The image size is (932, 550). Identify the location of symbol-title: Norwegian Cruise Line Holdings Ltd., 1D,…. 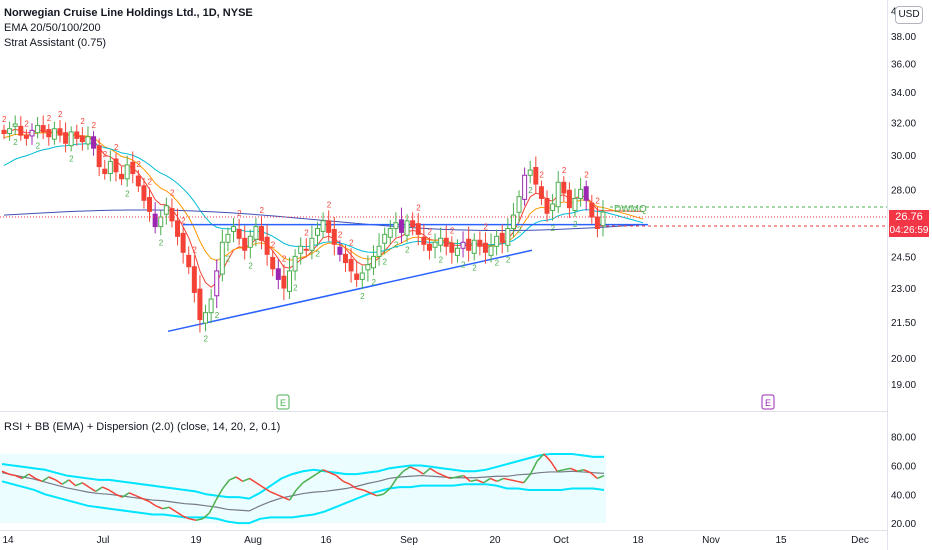
(128, 13).